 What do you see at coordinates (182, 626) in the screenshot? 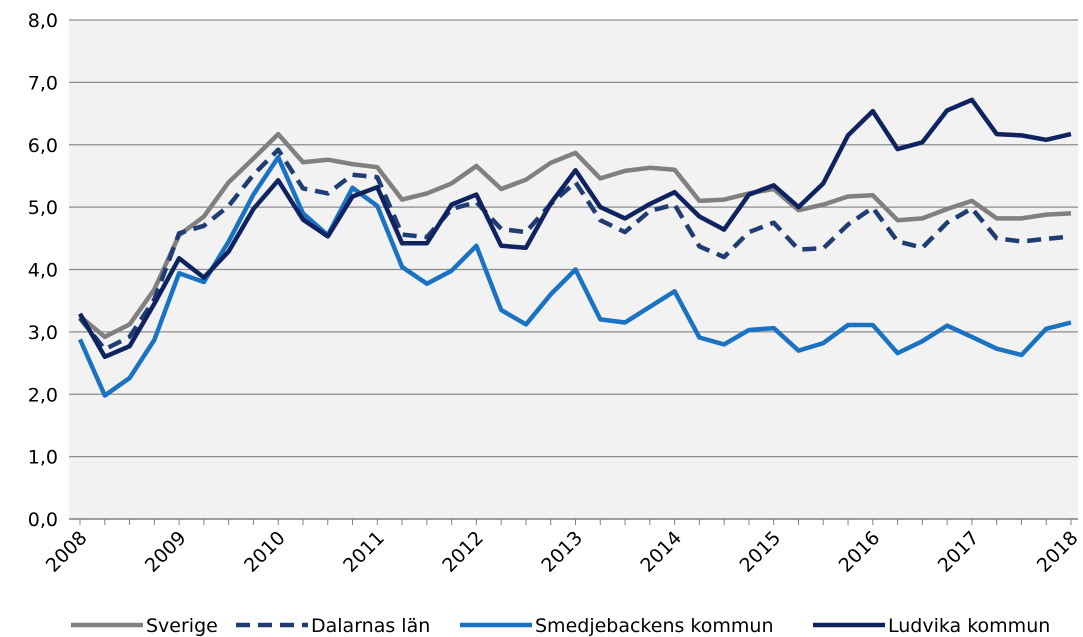
I see `legend-label-0: Sverige` at bounding box center [182, 626].